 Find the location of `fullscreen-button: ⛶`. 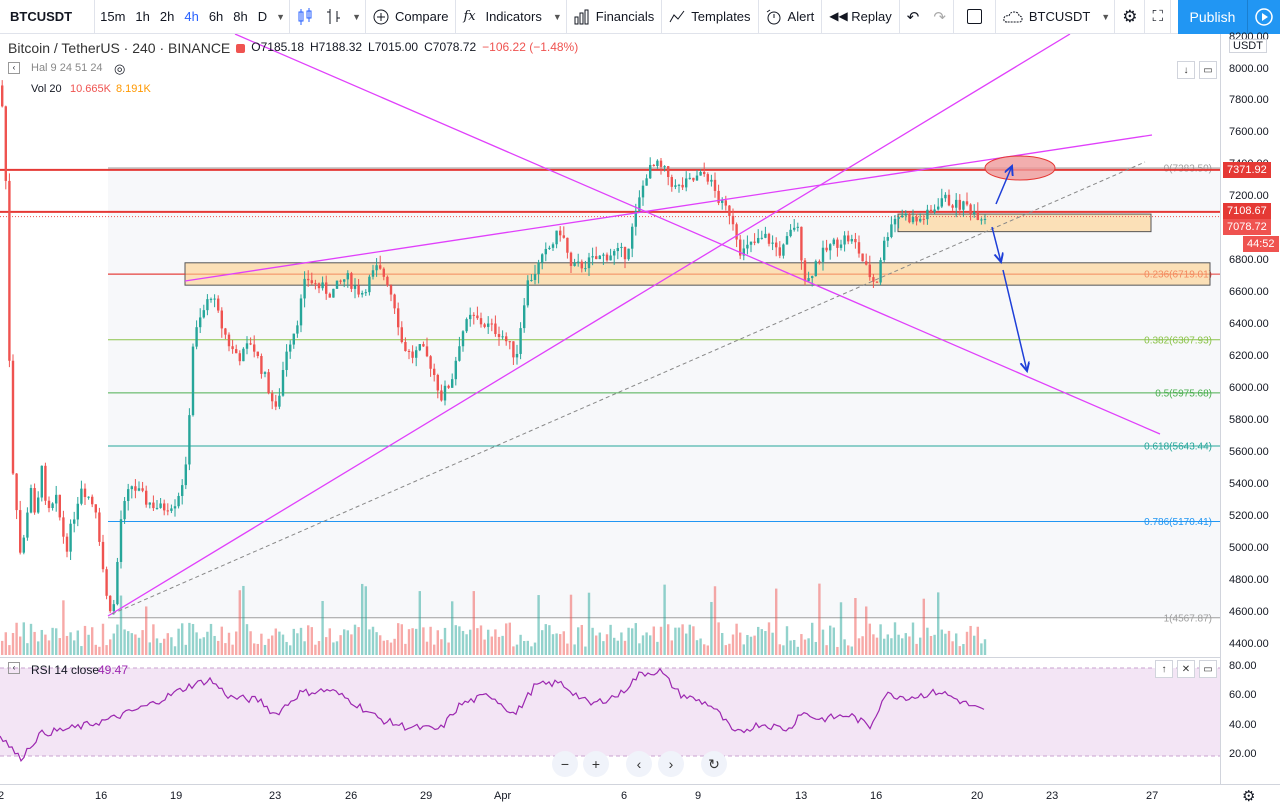

fullscreen-button: ⛶ is located at coordinates (1157, 17).